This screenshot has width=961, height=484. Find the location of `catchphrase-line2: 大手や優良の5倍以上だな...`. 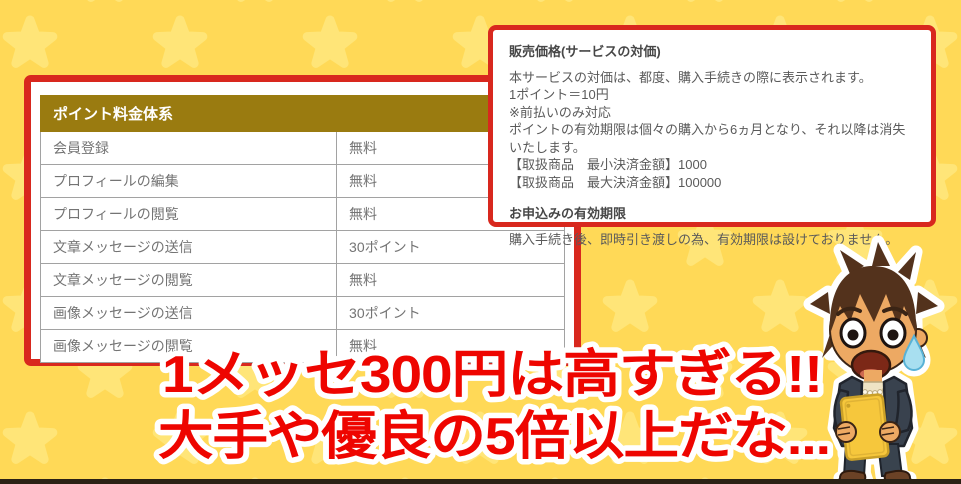

catchphrase-line2: 大手や優良の5倍以上だな... is located at coordinates (494, 437).